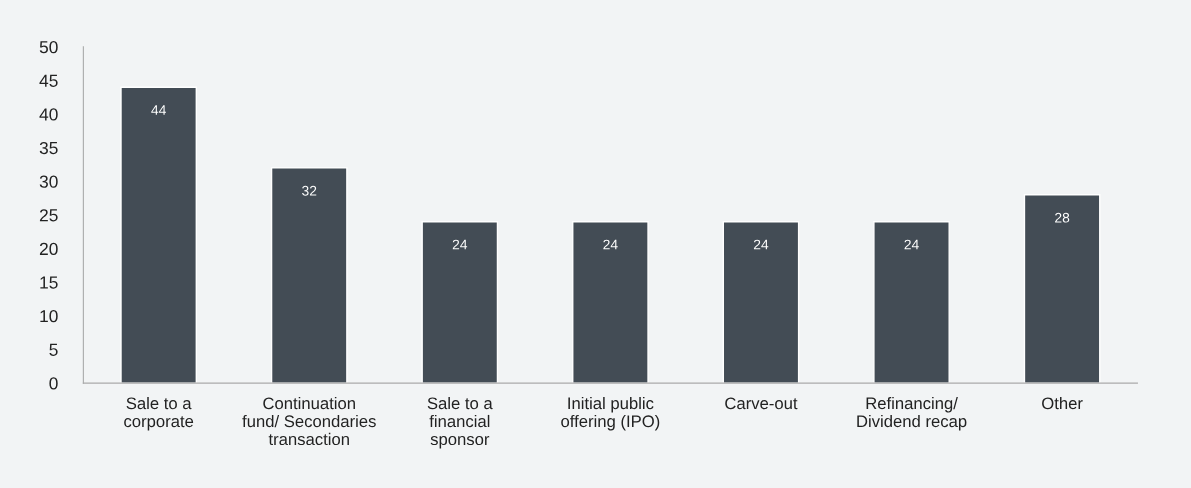 Image resolution: width=1191 pixels, height=488 pixels. What do you see at coordinates (309, 421) in the screenshot?
I see `x-tick-label: Continuation fund/ Secondaries transaction` at bounding box center [309, 421].